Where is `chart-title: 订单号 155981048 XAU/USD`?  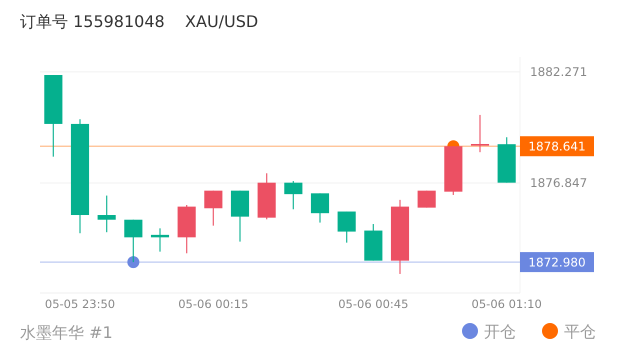 chart-title: 订单号 155981048 XAU/USD is located at coordinates (139, 21).